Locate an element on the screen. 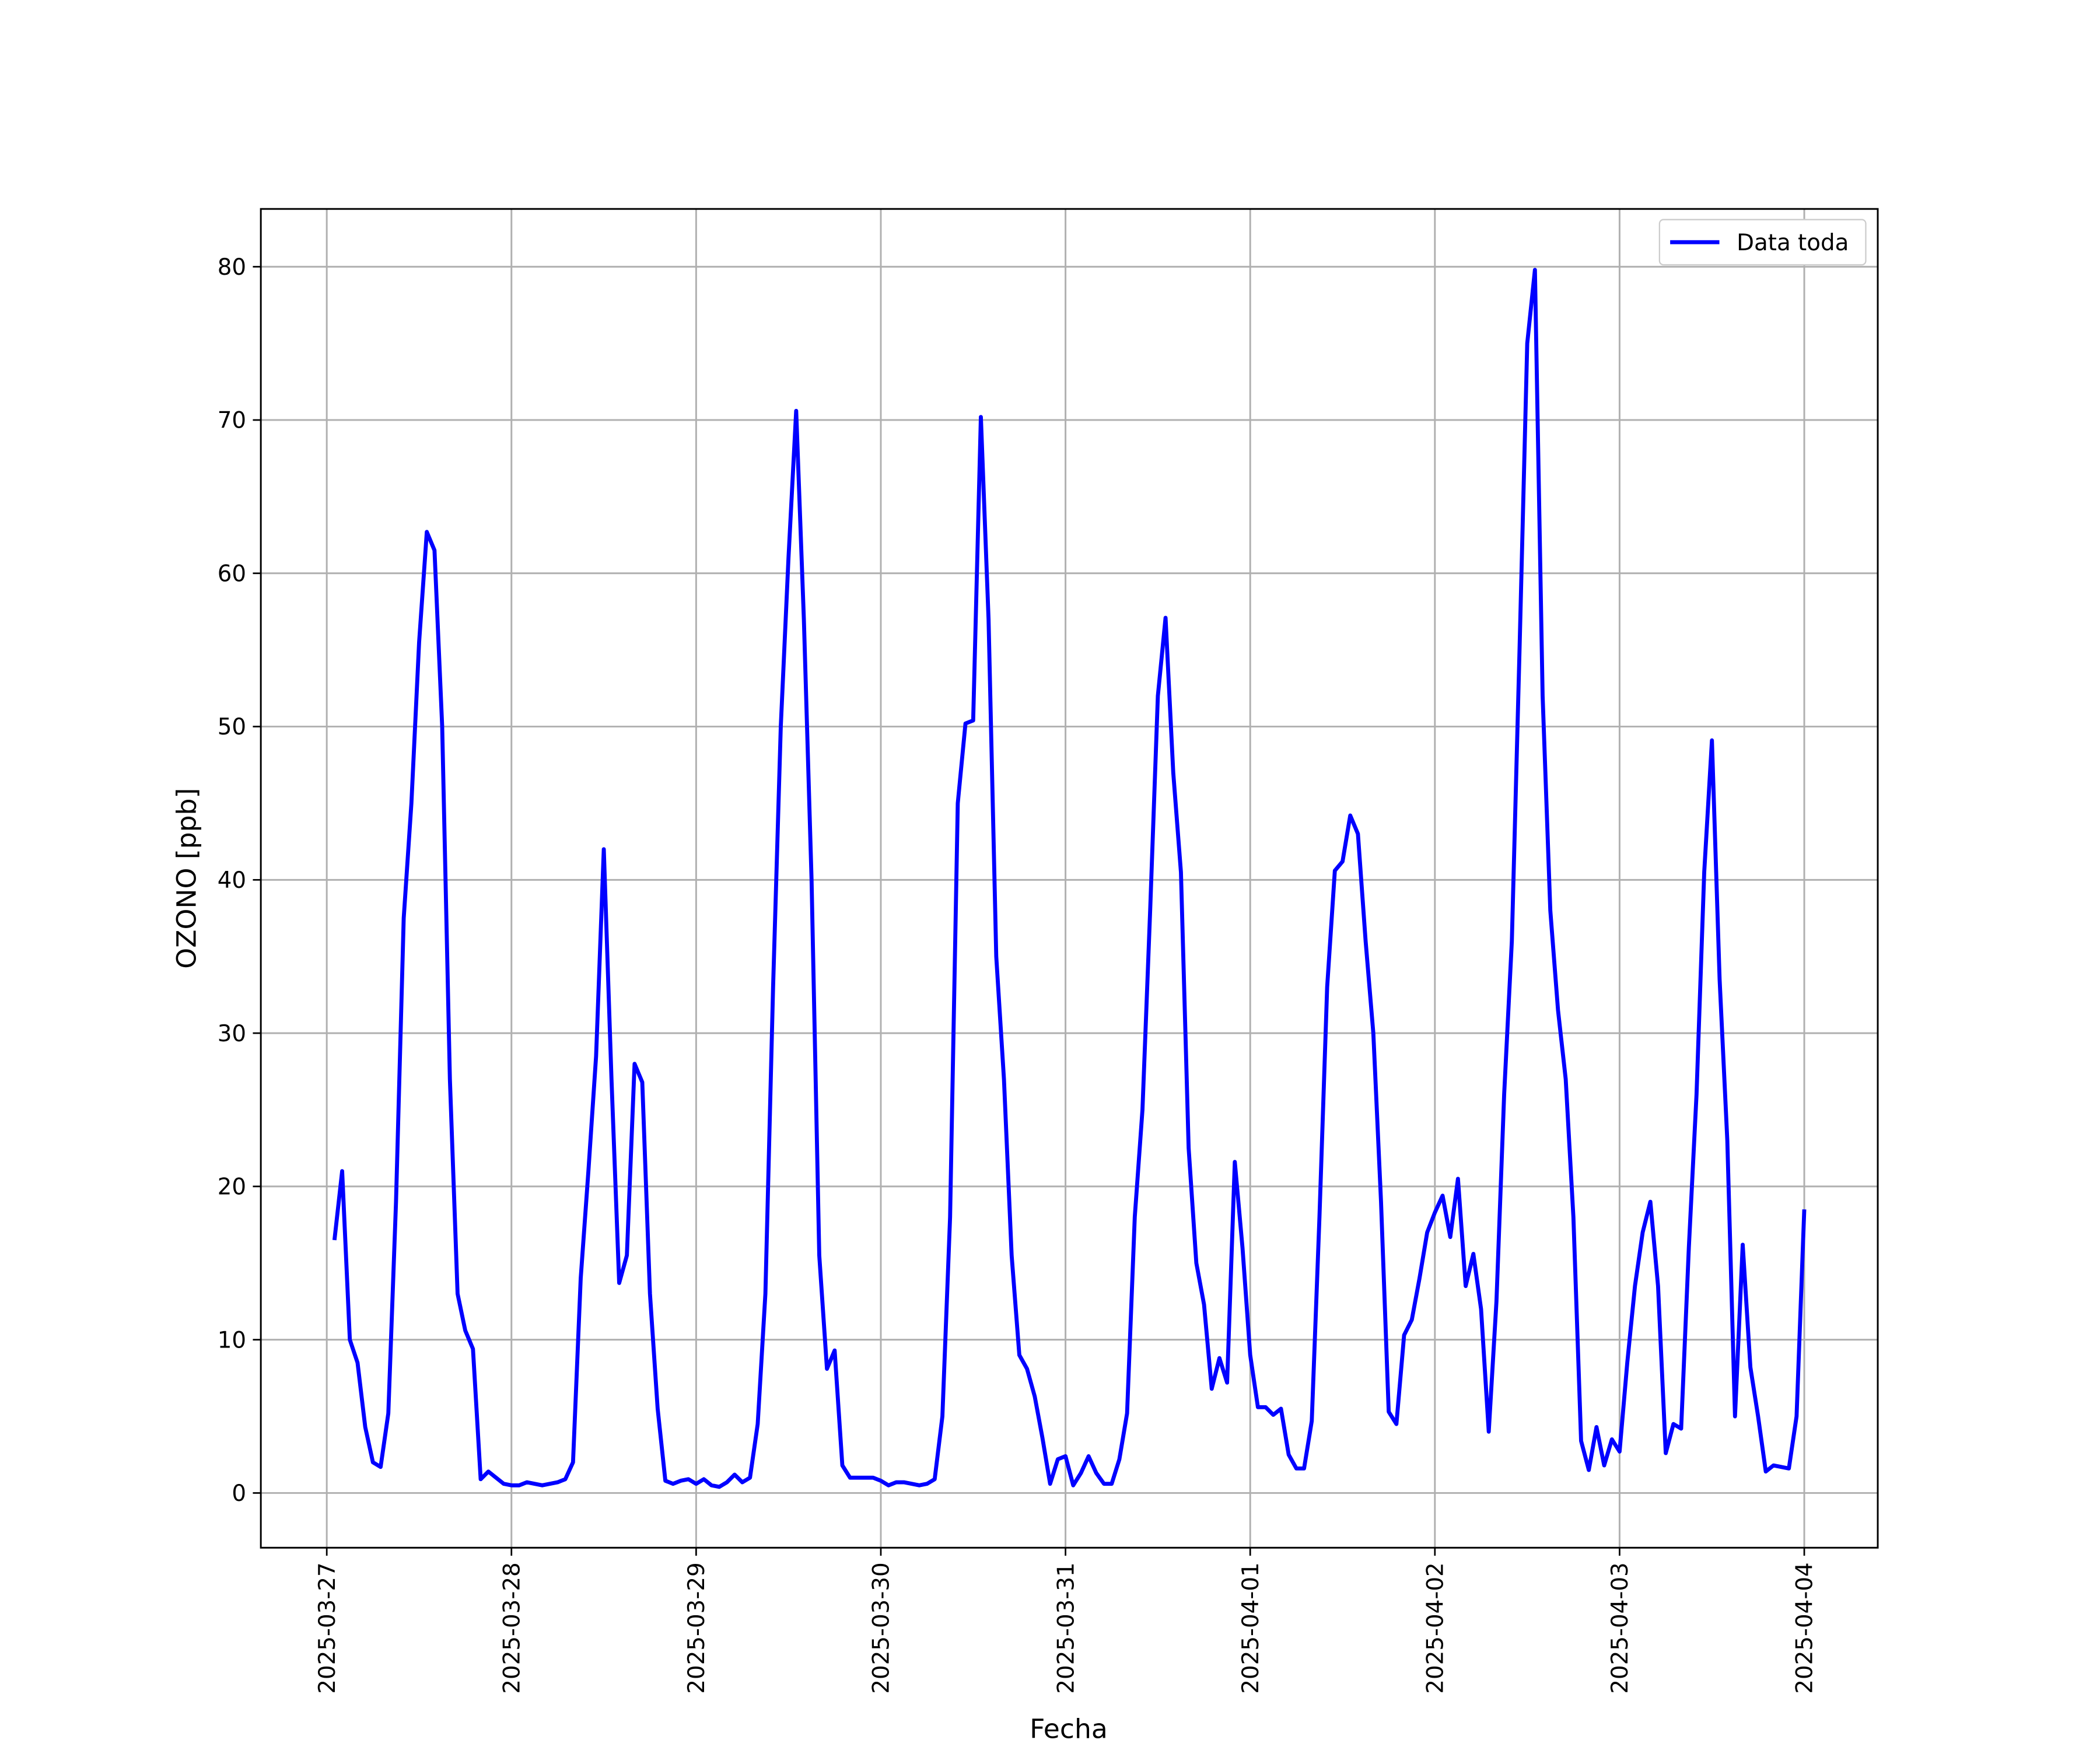 This screenshot has width=2100, height=1750. legend-label: Data toda is located at coordinates (1793, 243).